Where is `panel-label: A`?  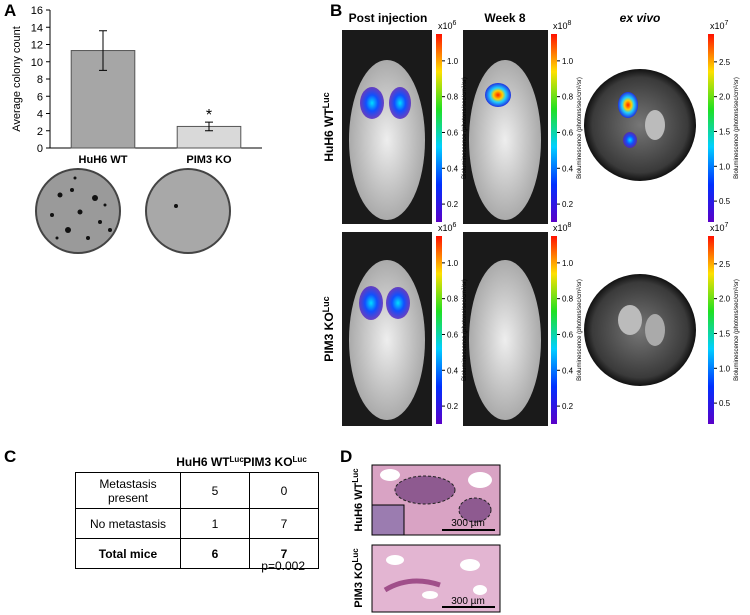
panel-label: A is located at coordinates (10, 10).